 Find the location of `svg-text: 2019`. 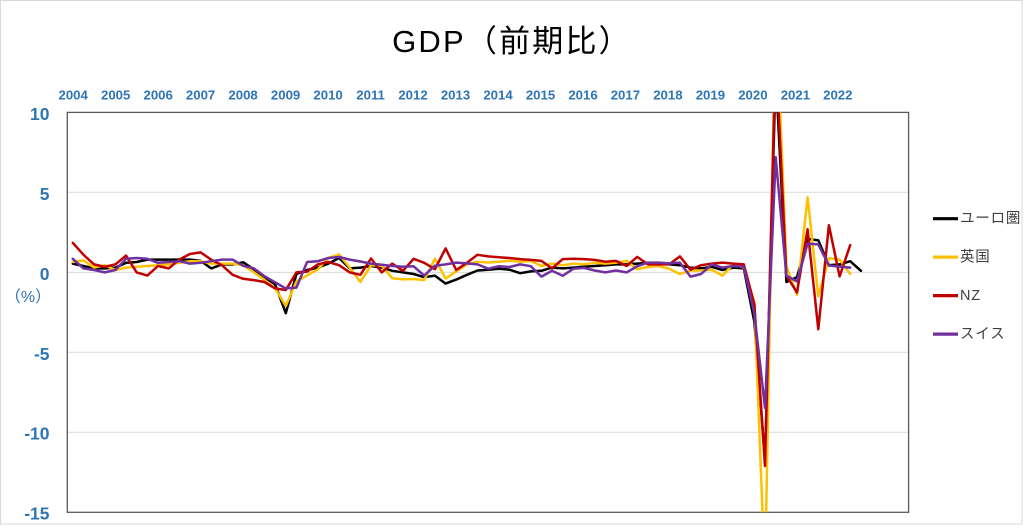

svg-text: 2019 is located at coordinates (710, 95).